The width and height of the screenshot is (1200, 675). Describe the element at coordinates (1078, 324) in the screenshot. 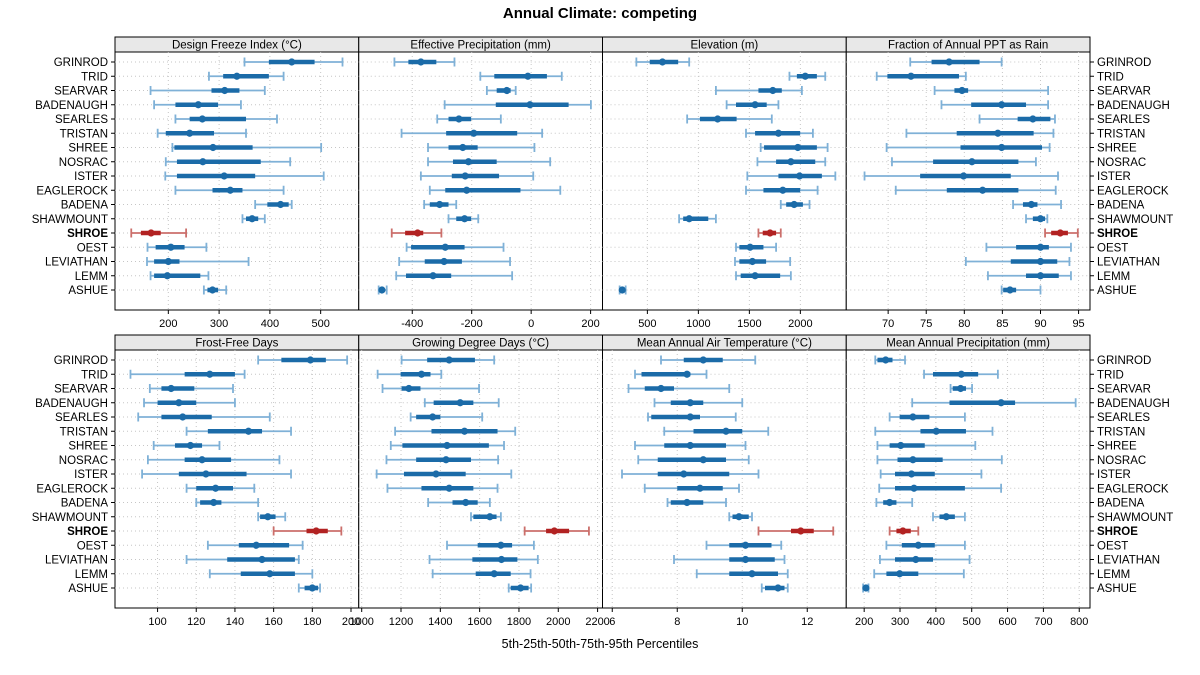

I see `axis-tick-label: 95` at that location.